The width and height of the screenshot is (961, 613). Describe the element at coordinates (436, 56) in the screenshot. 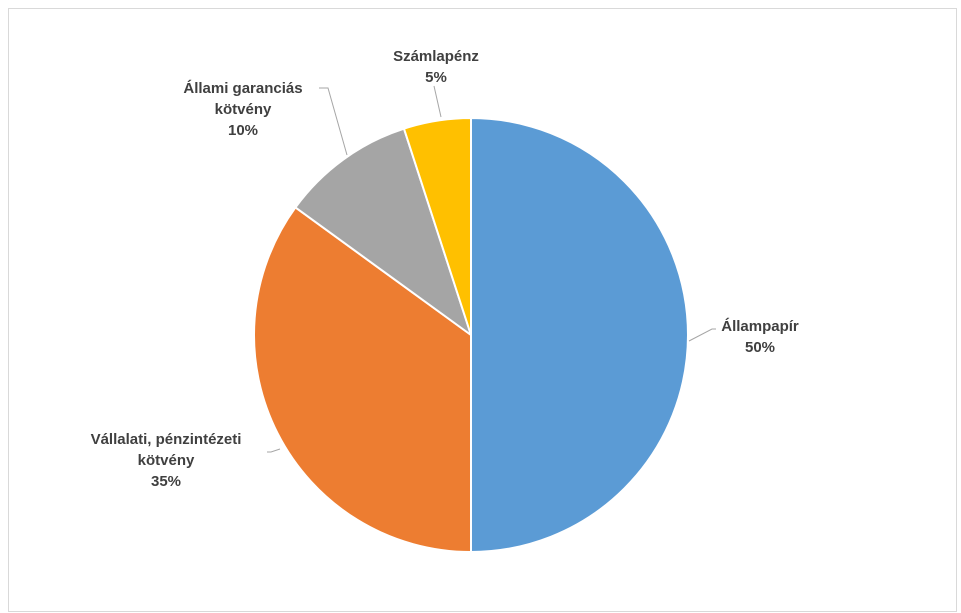

I see `slice-category-label-4: Számlapénz` at that location.